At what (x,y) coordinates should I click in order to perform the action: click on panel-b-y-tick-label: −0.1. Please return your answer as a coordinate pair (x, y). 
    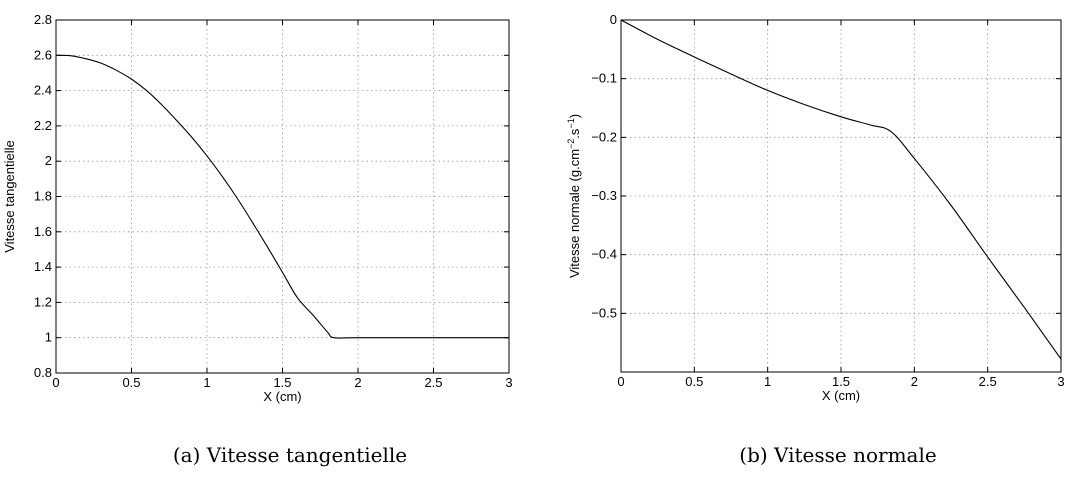
    Looking at the image, I should click on (604, 78).